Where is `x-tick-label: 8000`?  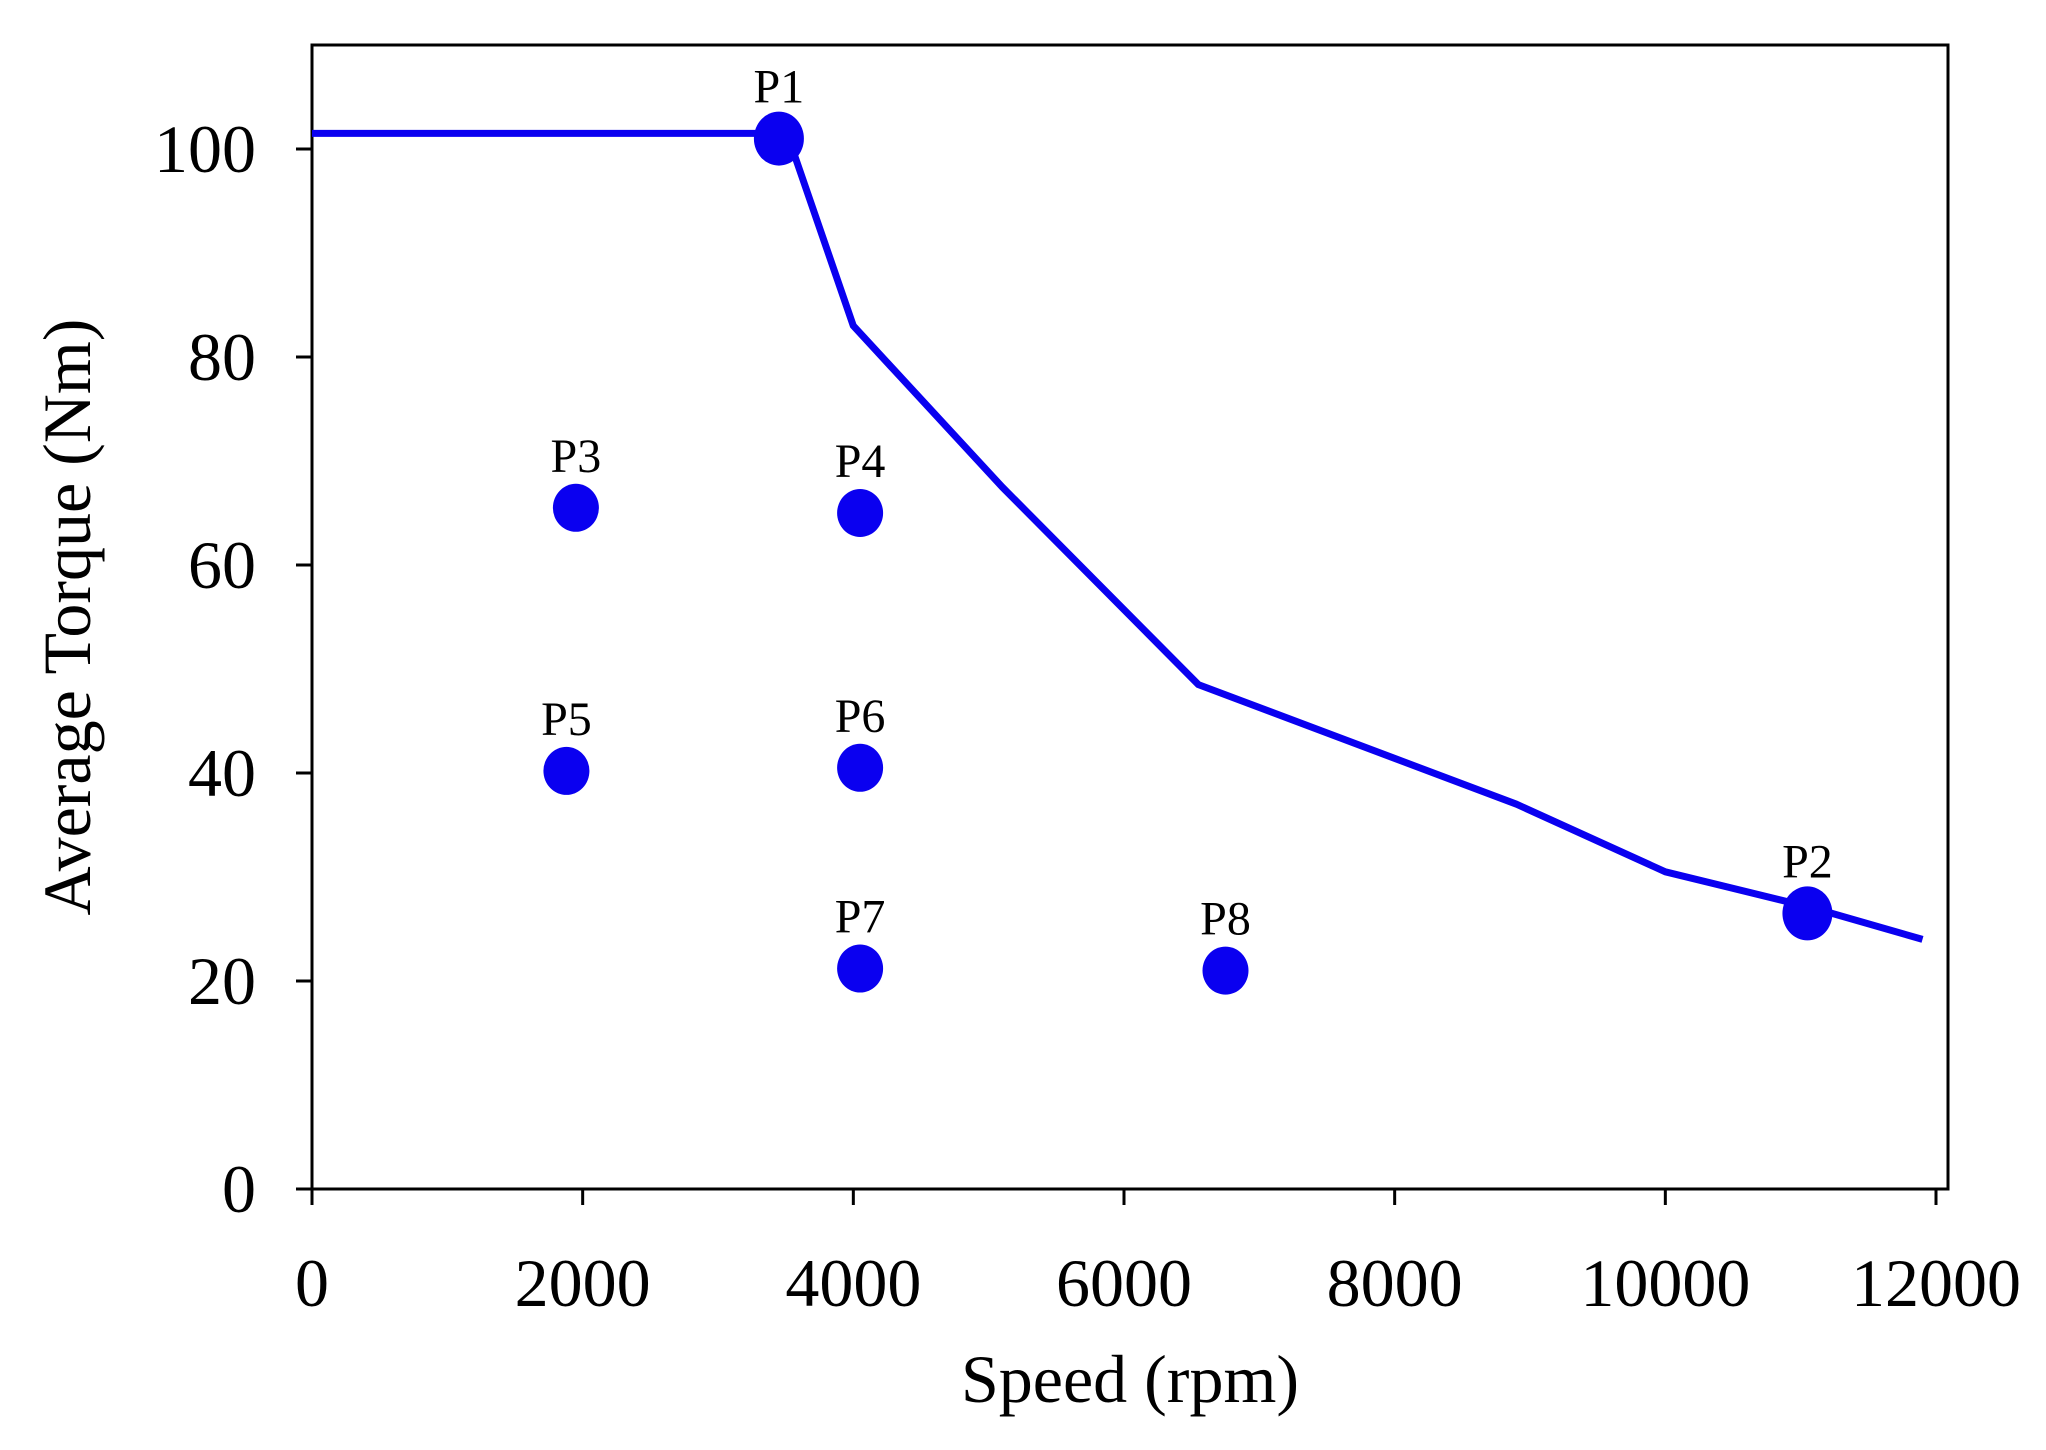 x-tick-label: 8000 is located at coordinates (1395, 1283).